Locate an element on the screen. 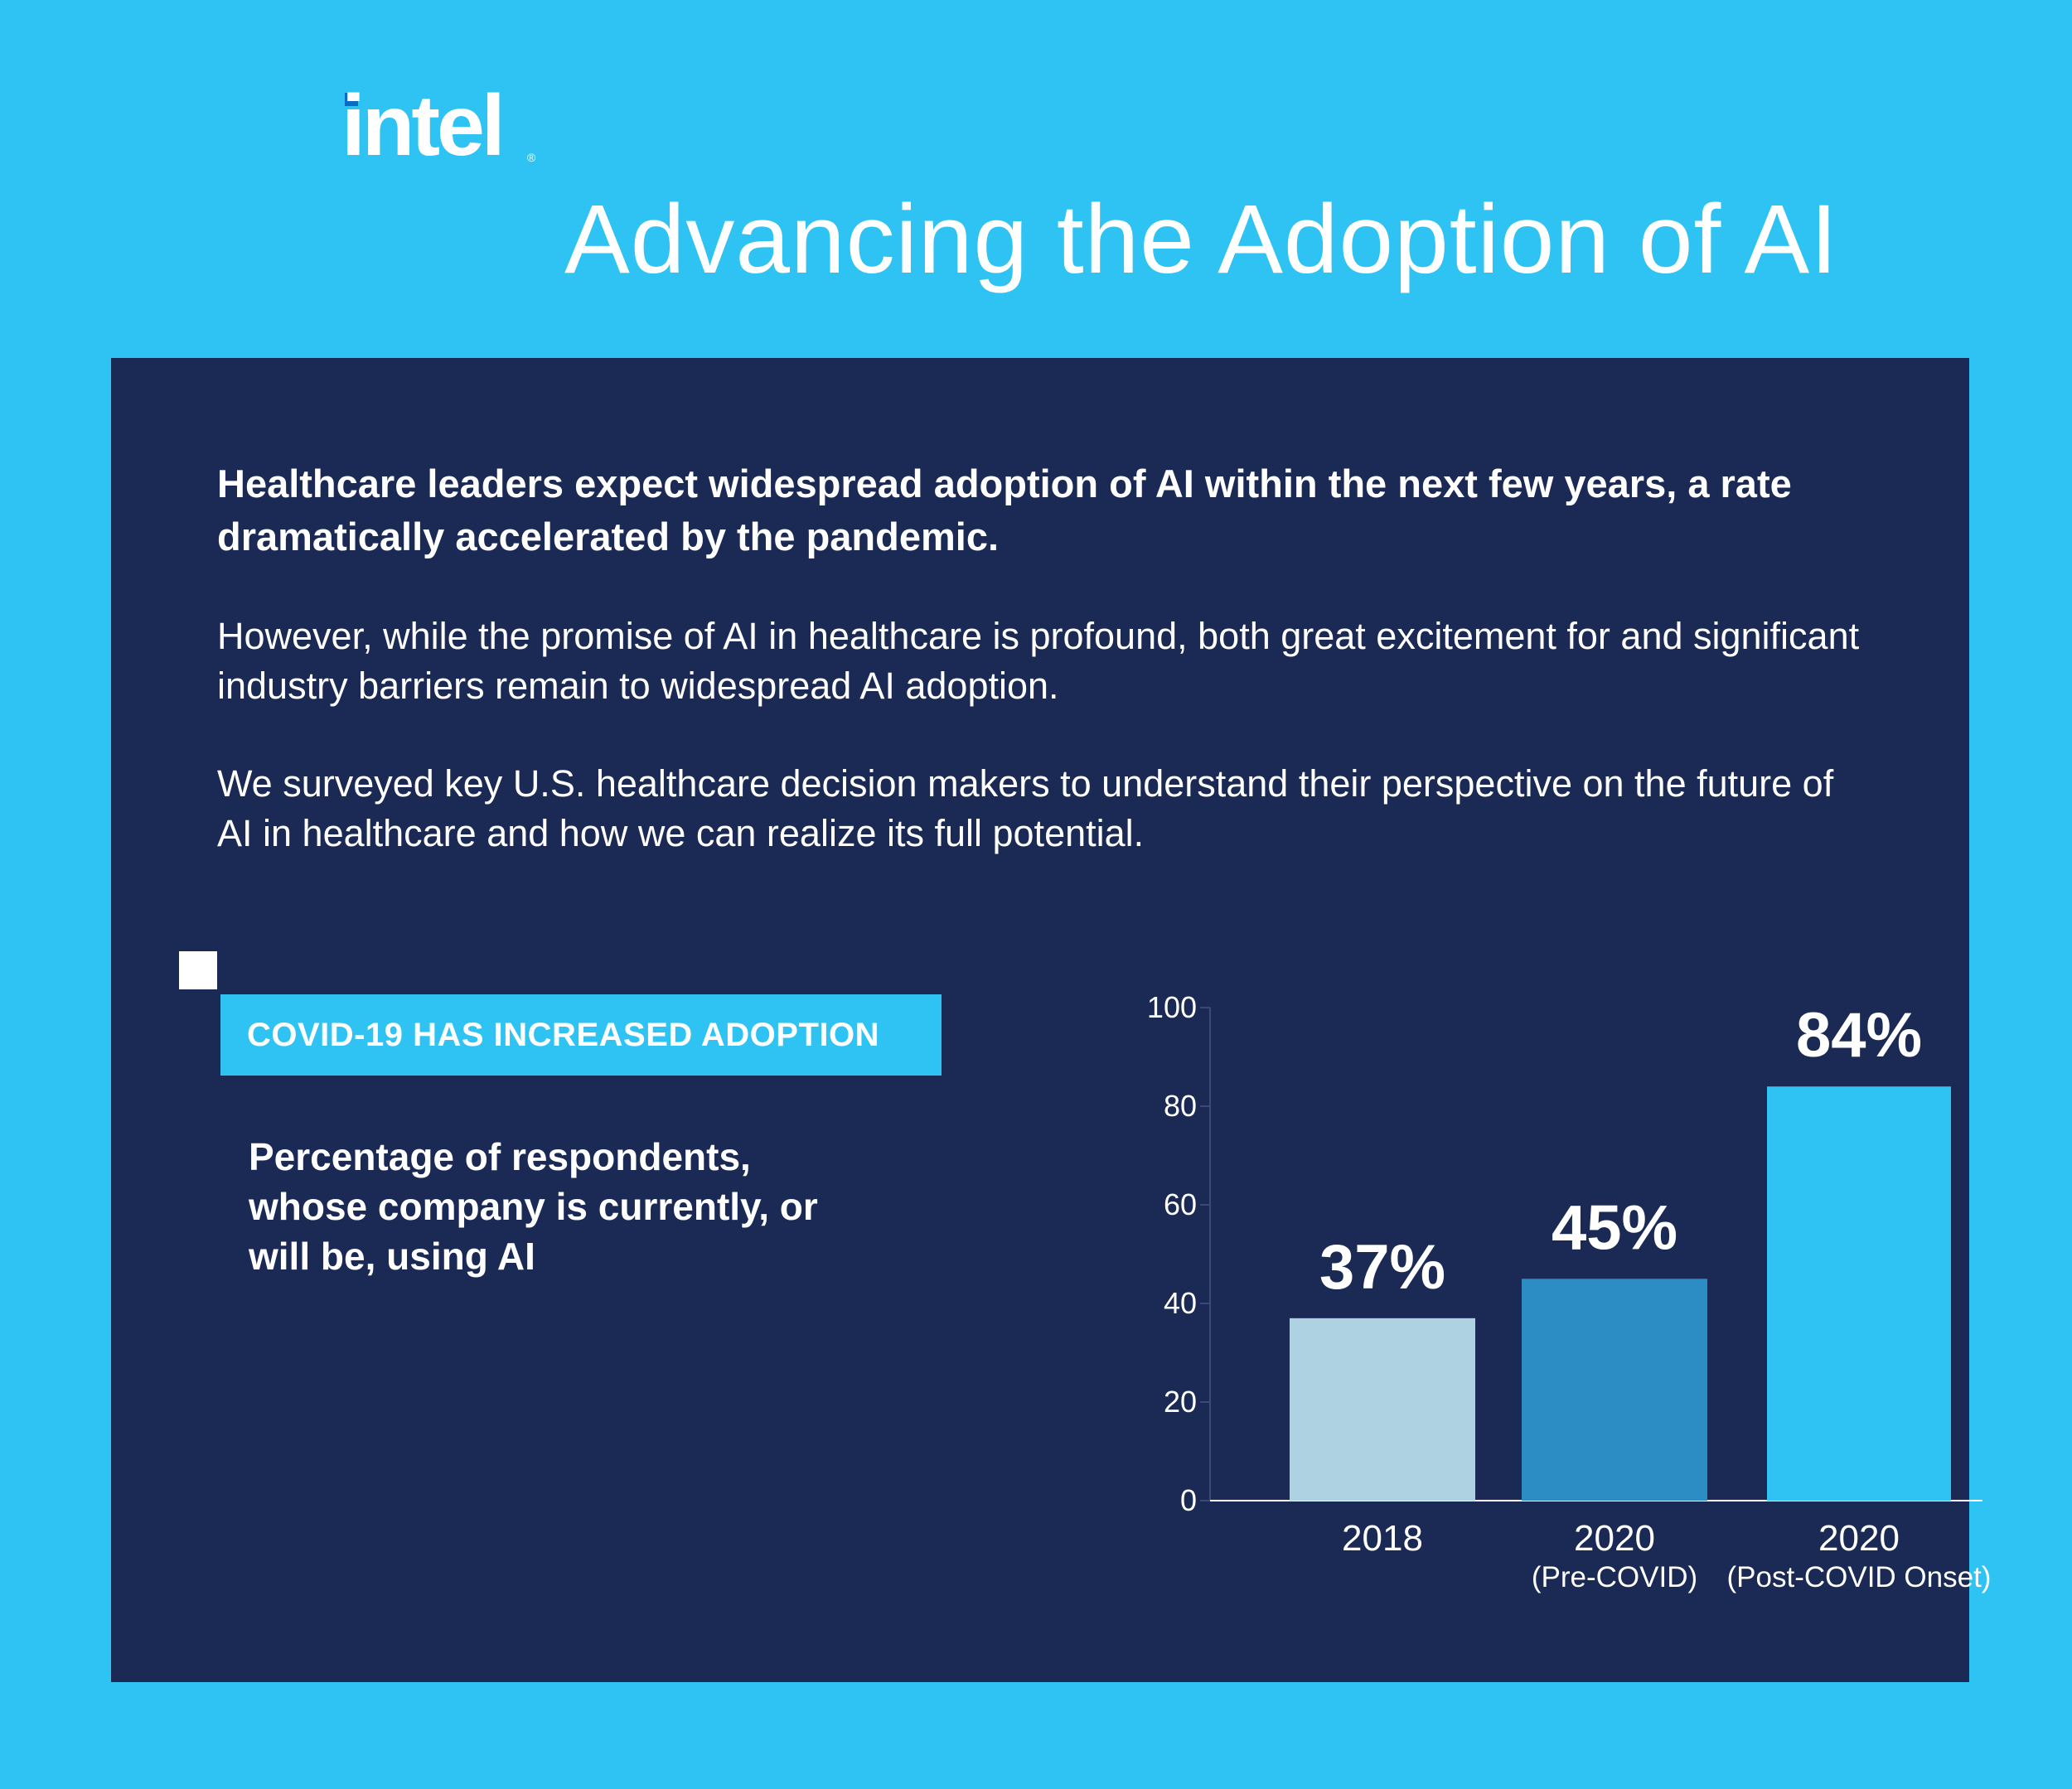  x-tick-label: 2018 is located at coordinates (1382, 1538).